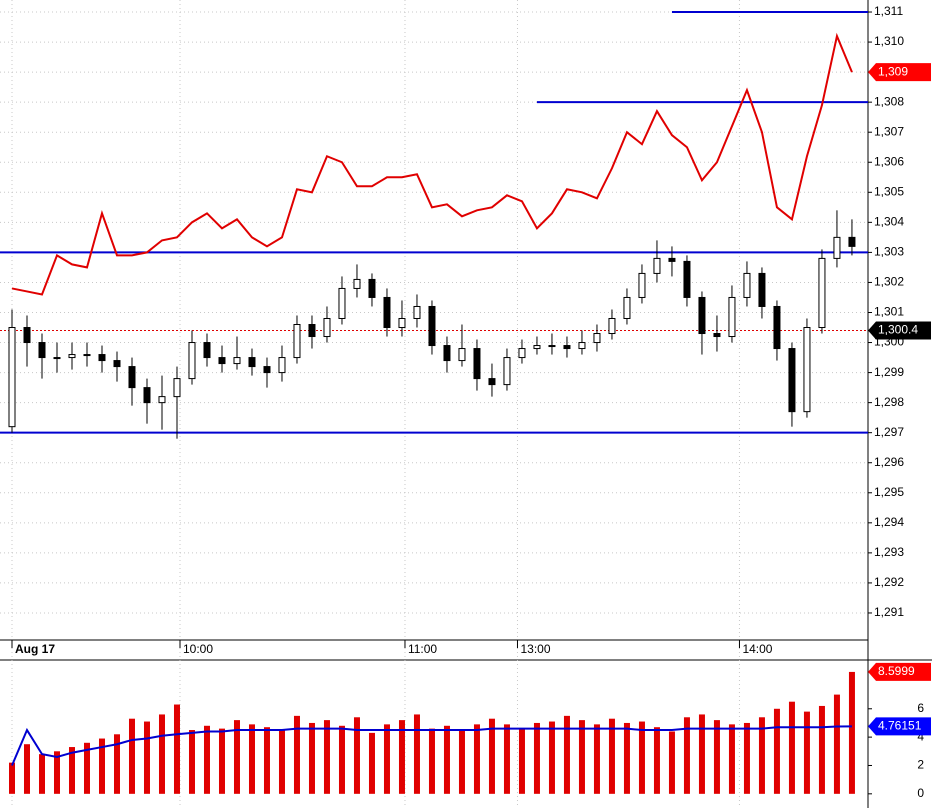 Image resolution: width=932 pixels, height=808 pixels. I want to click on y-tick-label: 1,303, so click(889, 252).